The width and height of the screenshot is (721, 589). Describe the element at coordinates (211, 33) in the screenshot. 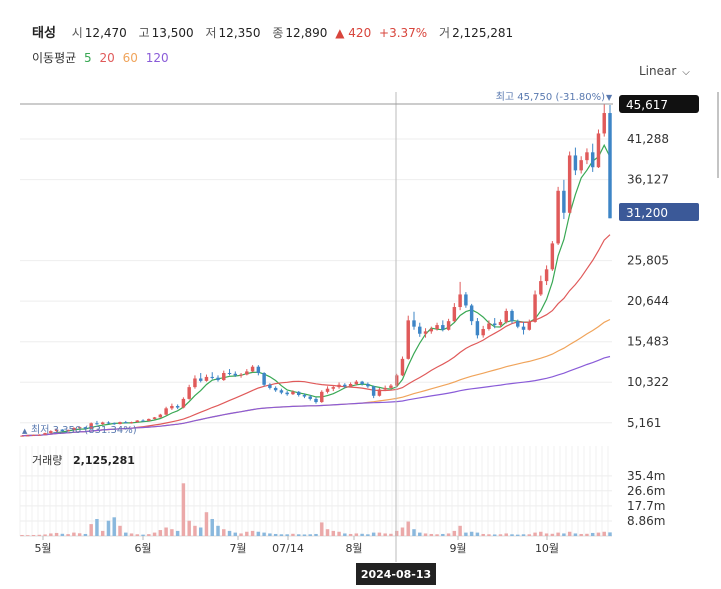

I see `low-label: 저` at that location.